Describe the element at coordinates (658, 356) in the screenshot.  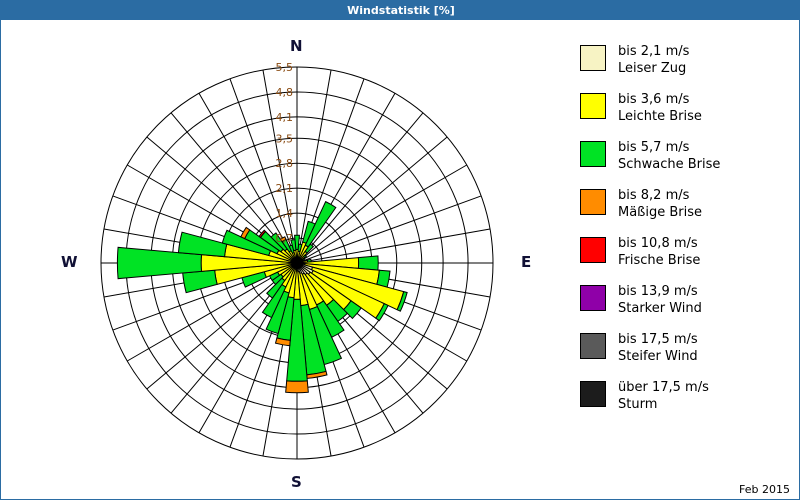
I see `legend-name-steifer-wind: Steifer Wind` at that location.